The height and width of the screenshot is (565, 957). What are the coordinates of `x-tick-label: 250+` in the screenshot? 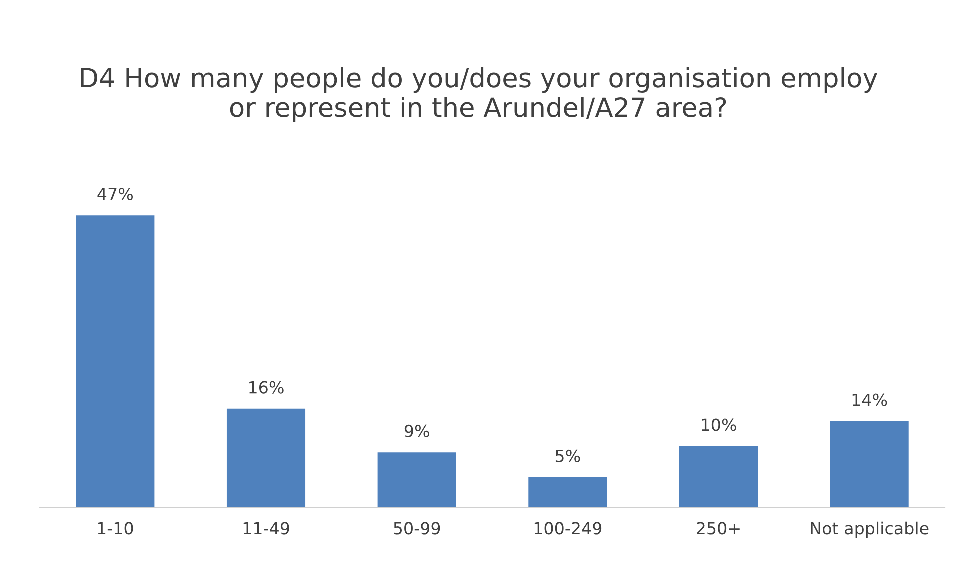 It's located at (718, 528).